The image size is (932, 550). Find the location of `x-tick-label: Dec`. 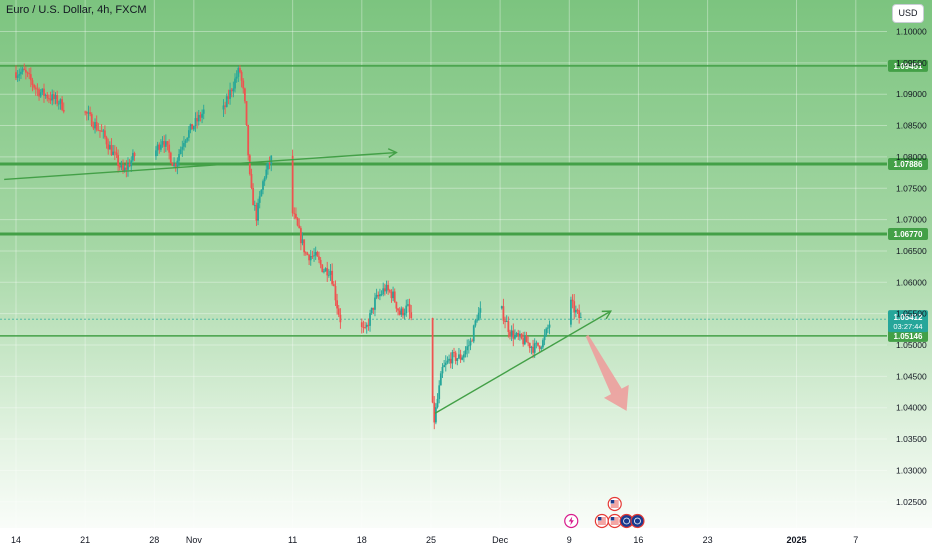

x-tick-label: Dec is located at coordinates (500, 540).